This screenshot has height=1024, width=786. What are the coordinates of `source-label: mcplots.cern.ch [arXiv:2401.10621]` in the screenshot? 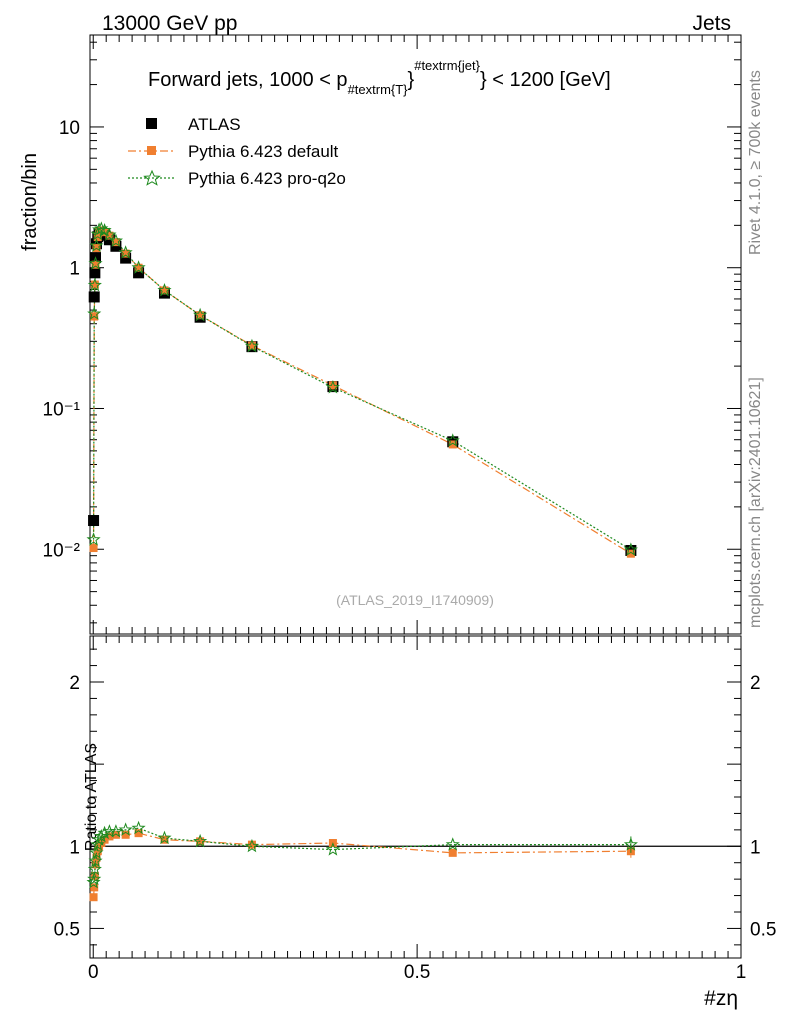 It's located at (755, 502).